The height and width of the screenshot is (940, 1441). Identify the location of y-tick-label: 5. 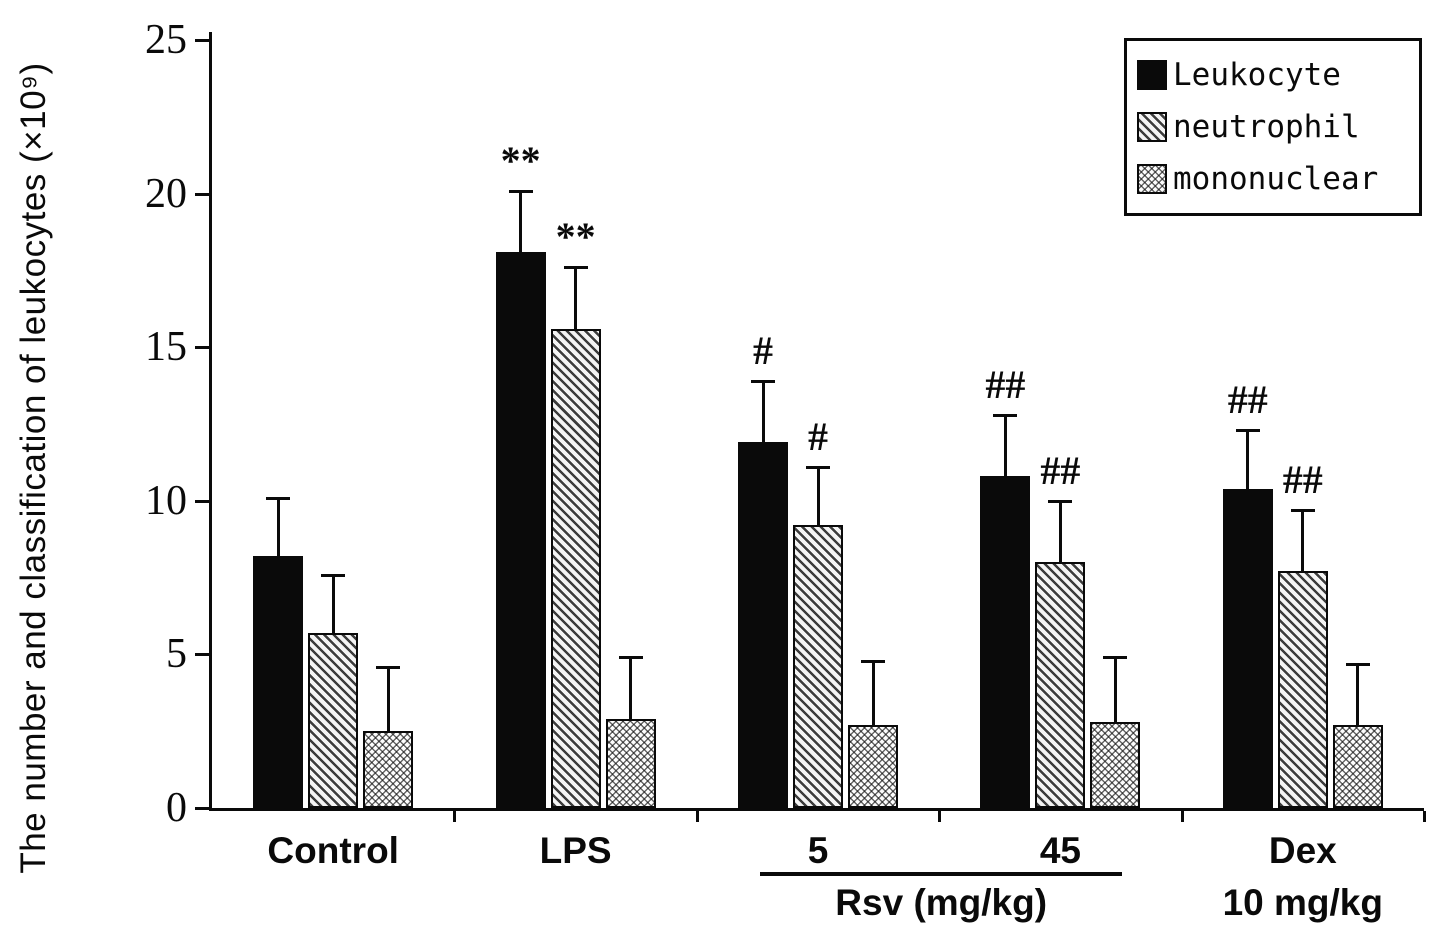
(176, 654).